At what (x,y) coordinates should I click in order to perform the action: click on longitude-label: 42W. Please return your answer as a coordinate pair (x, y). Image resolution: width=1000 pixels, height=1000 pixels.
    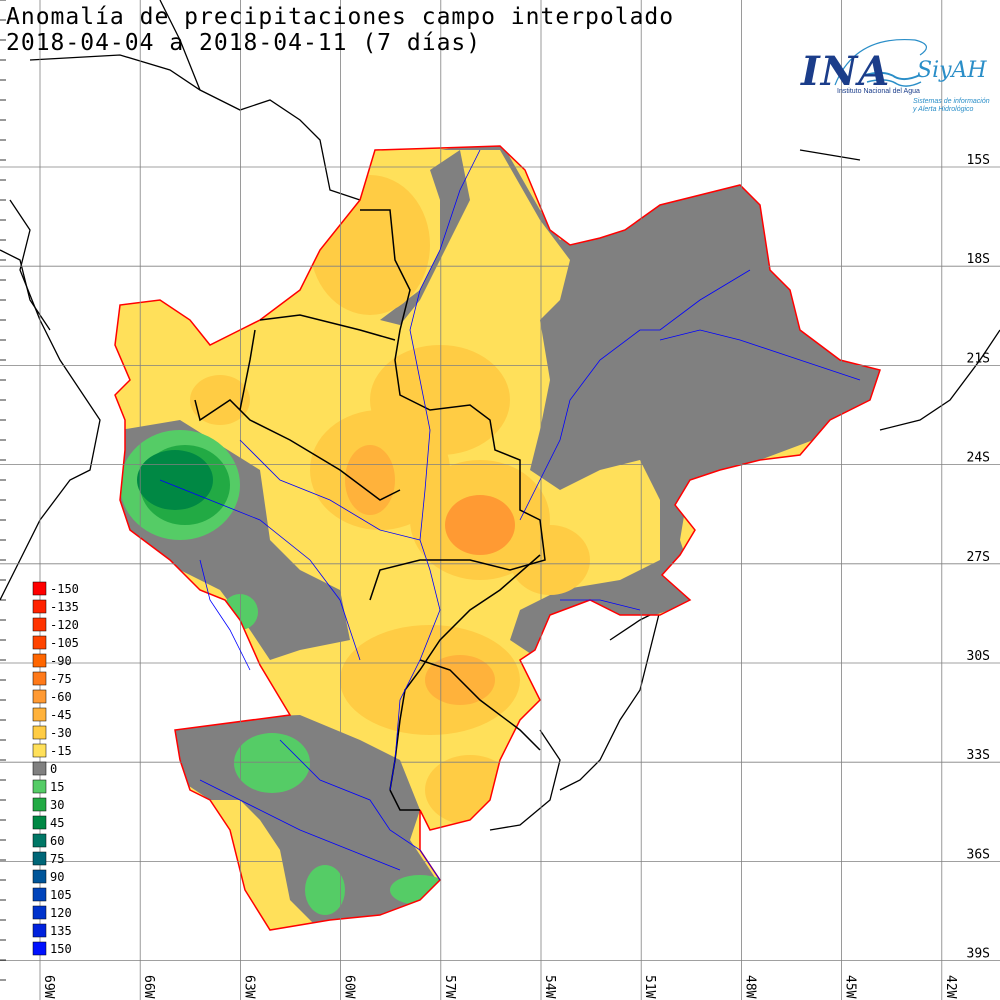
    Looking at the image, I should click on (950, 987).